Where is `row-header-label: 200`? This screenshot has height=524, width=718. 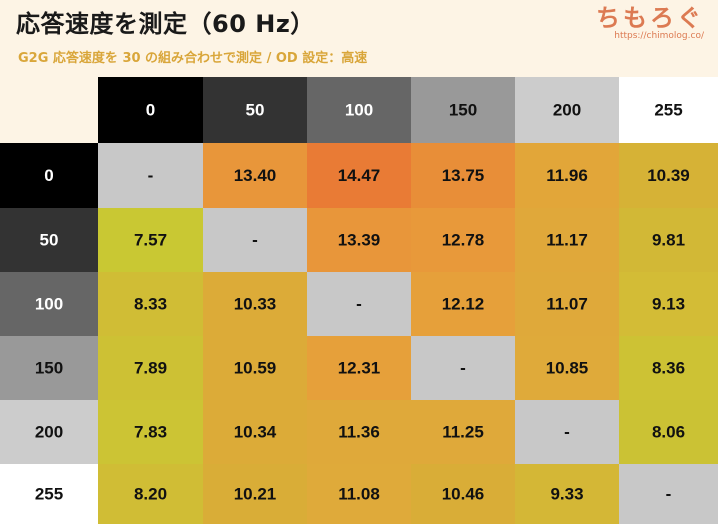 row-header-label: 200 is located at coordinates (49, 432).